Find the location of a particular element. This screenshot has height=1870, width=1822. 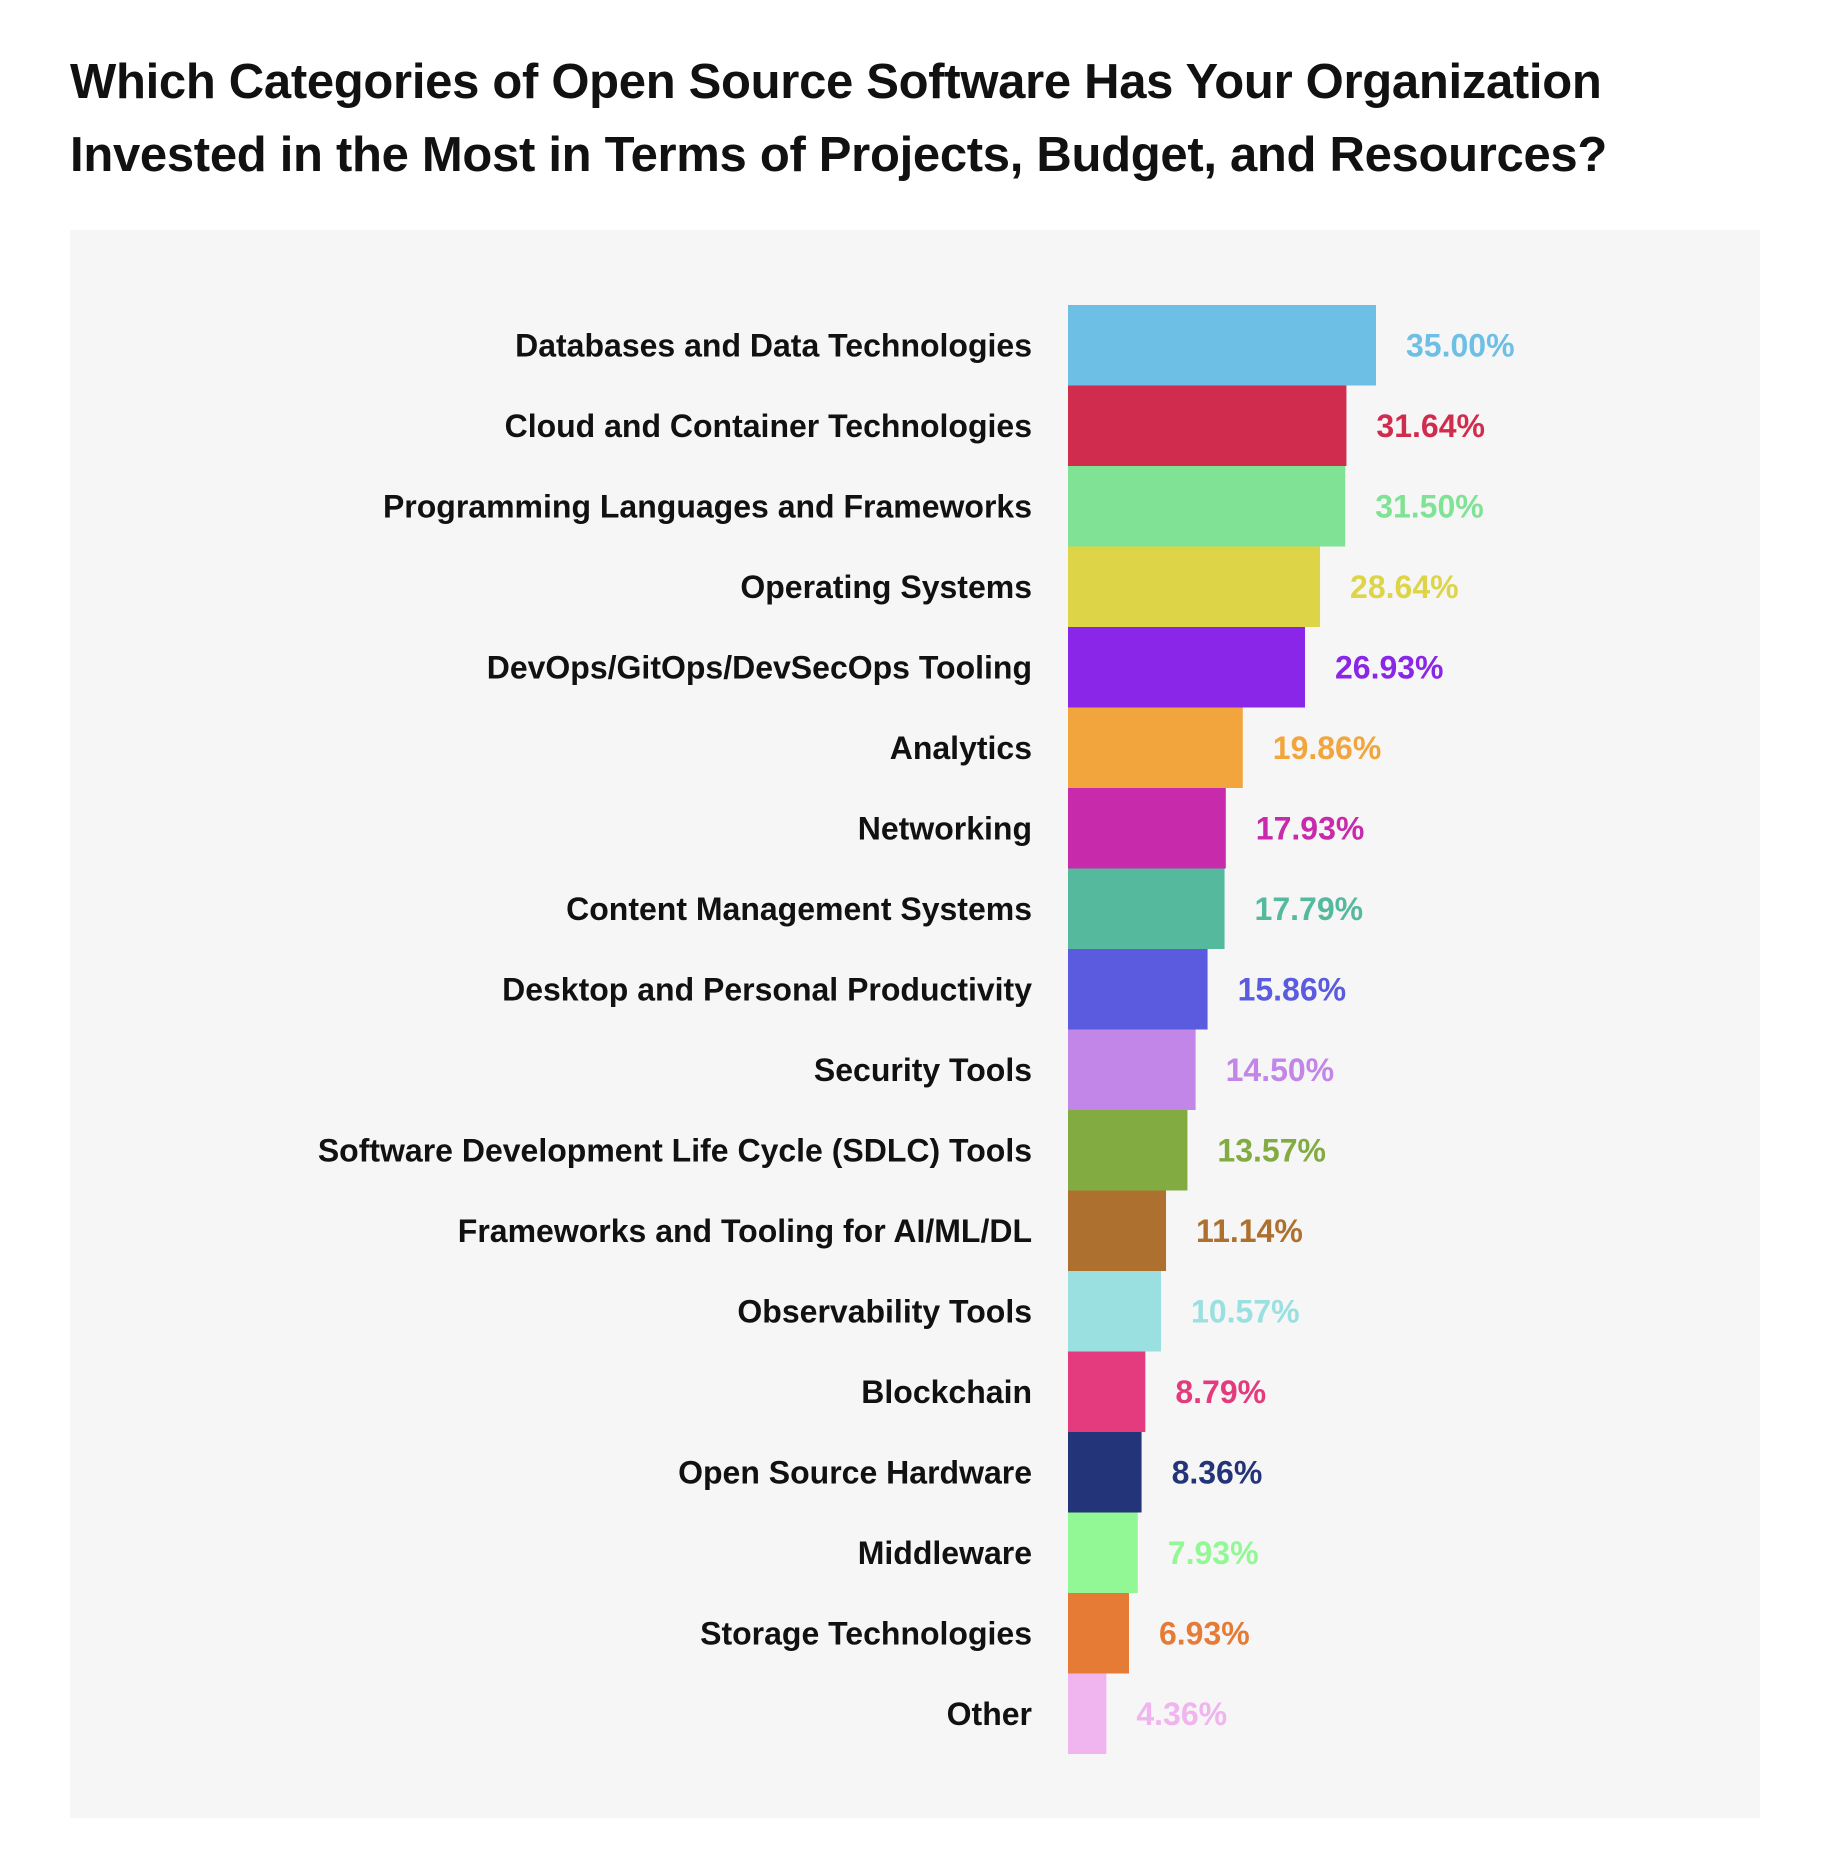

category-label-devops-gitops-devsecops-tooling: DevOps/GitOps/DevSecOps Tooling is located at coordinates (759, 667).